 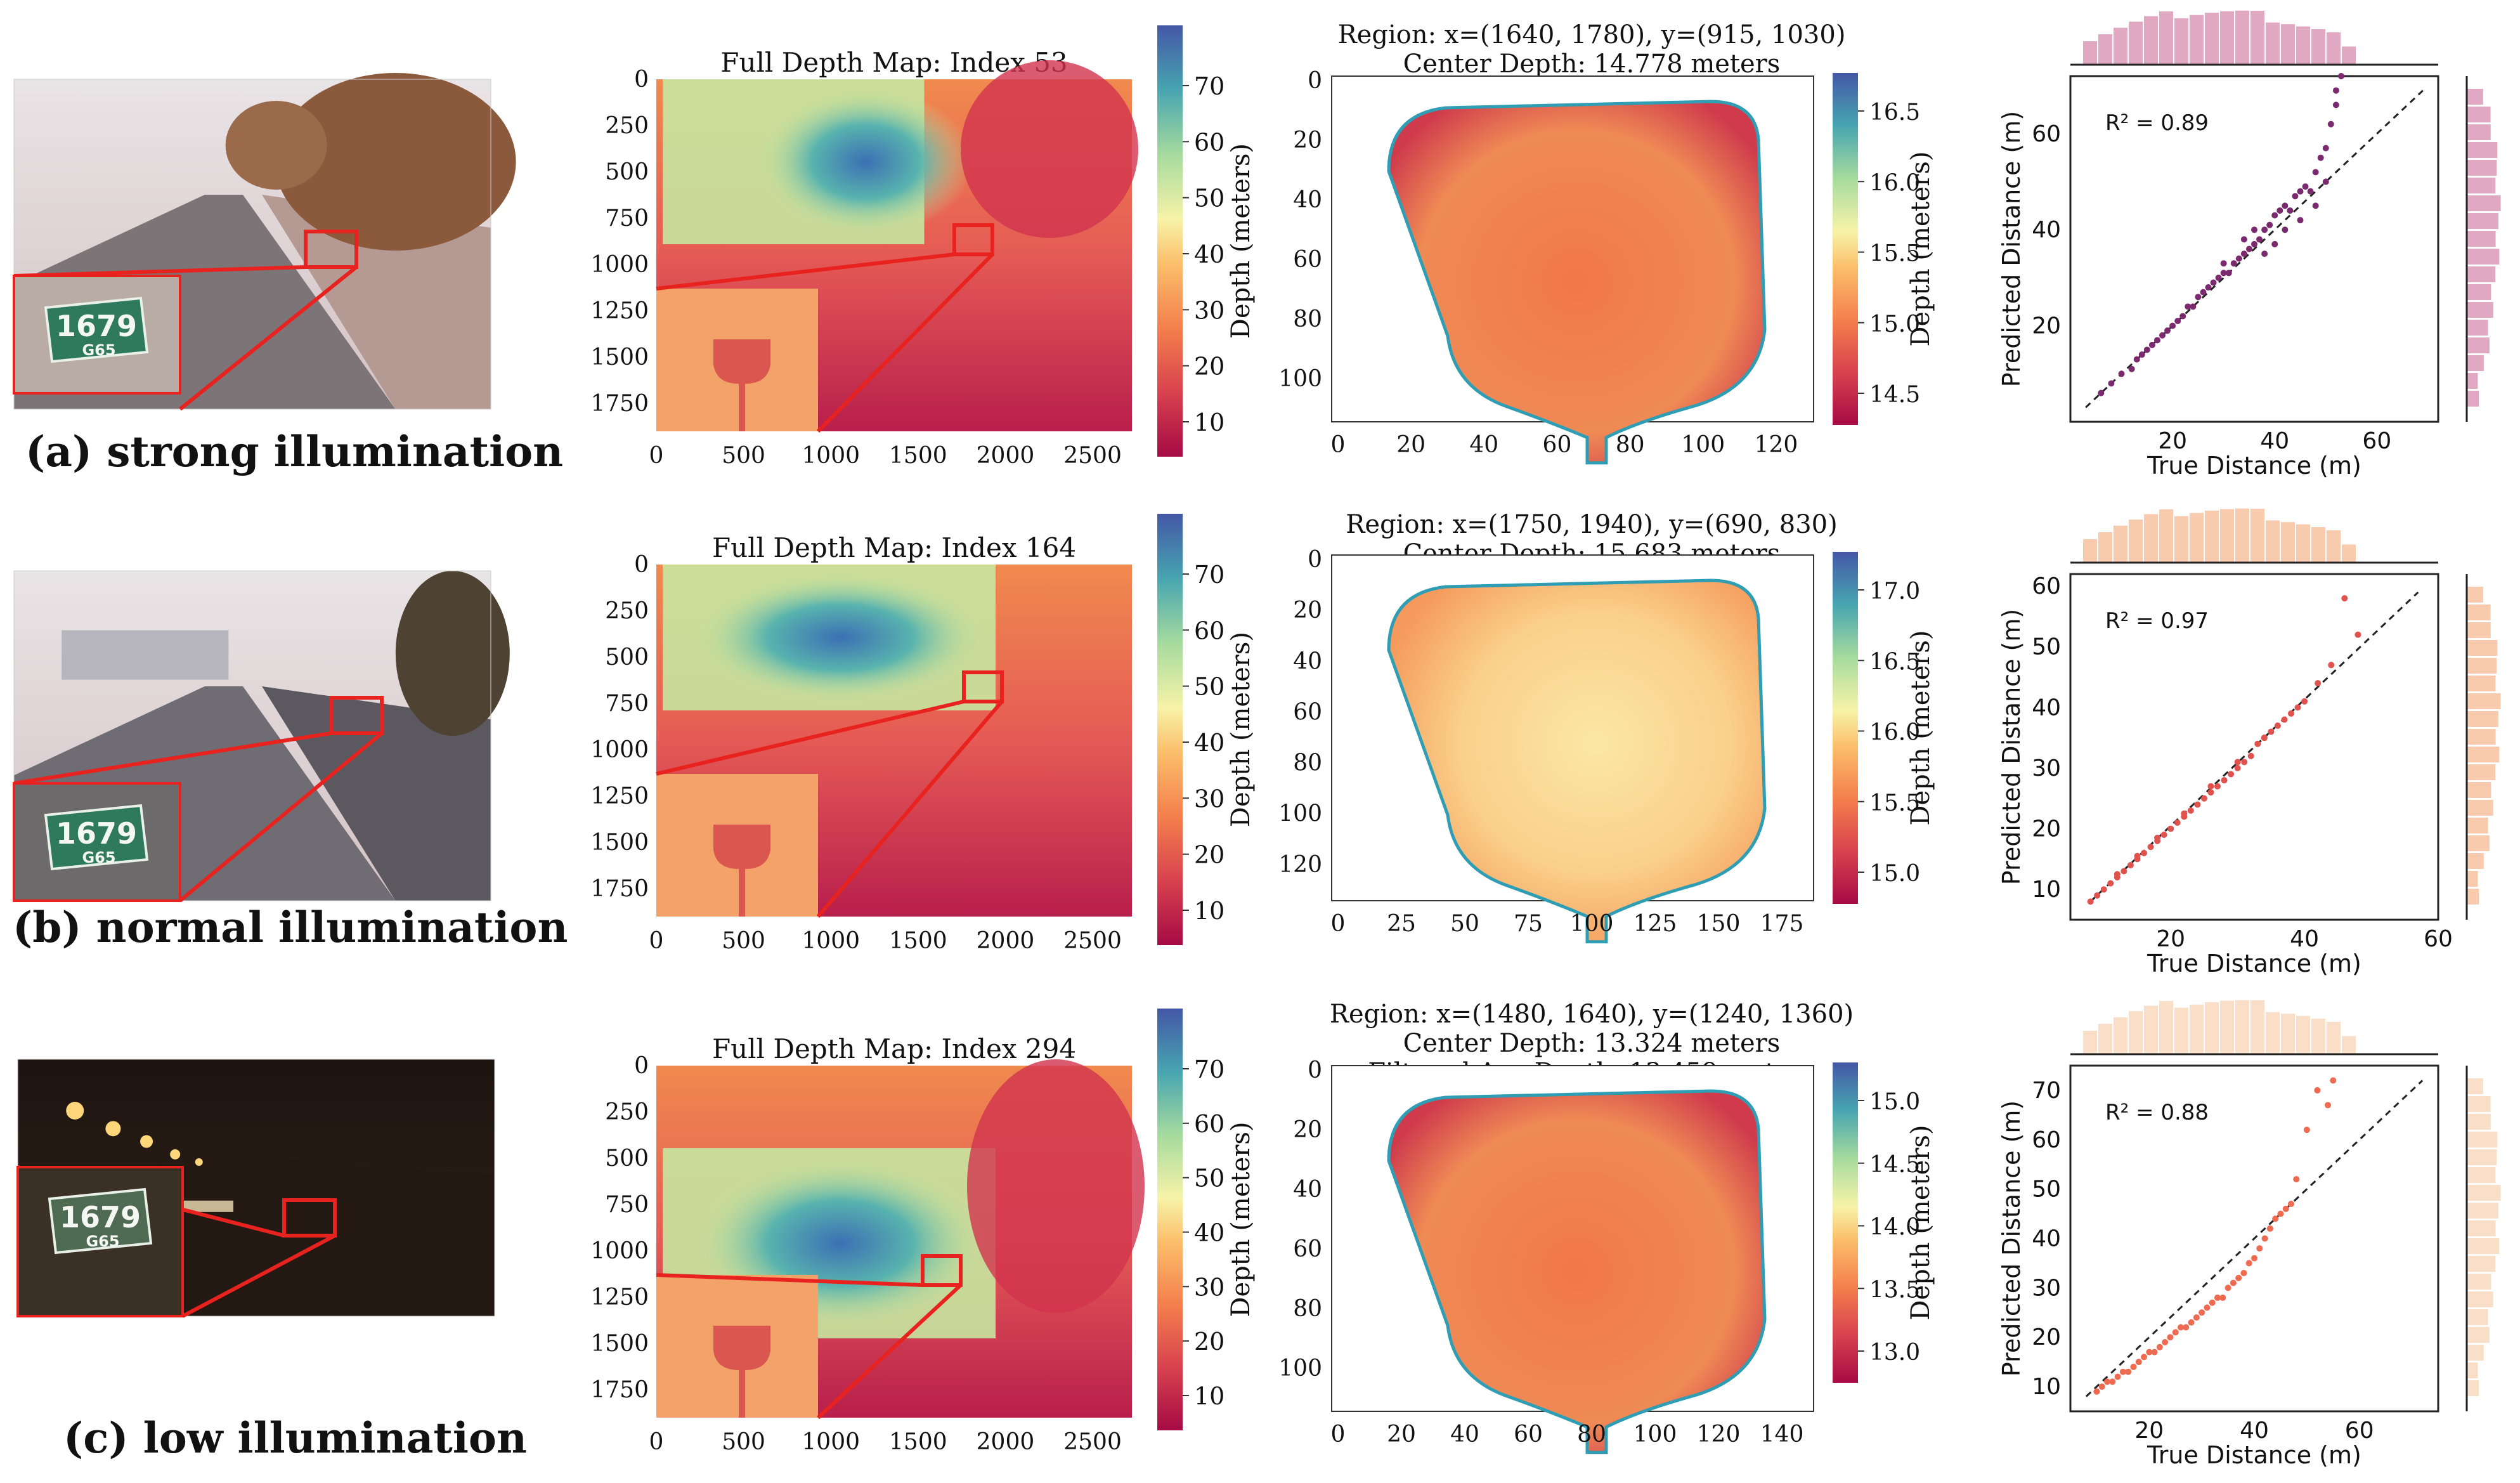 I want to click on colorbar-tick-label: 10, so click(x=1209, y=1396).